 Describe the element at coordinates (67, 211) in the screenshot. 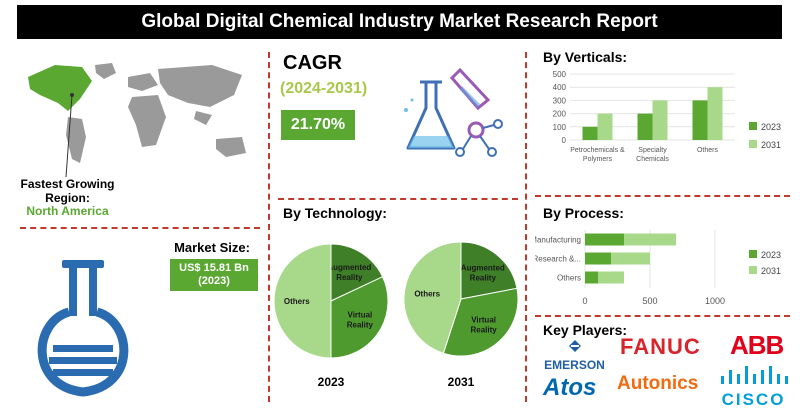

I see `region-value: North America` at that location.